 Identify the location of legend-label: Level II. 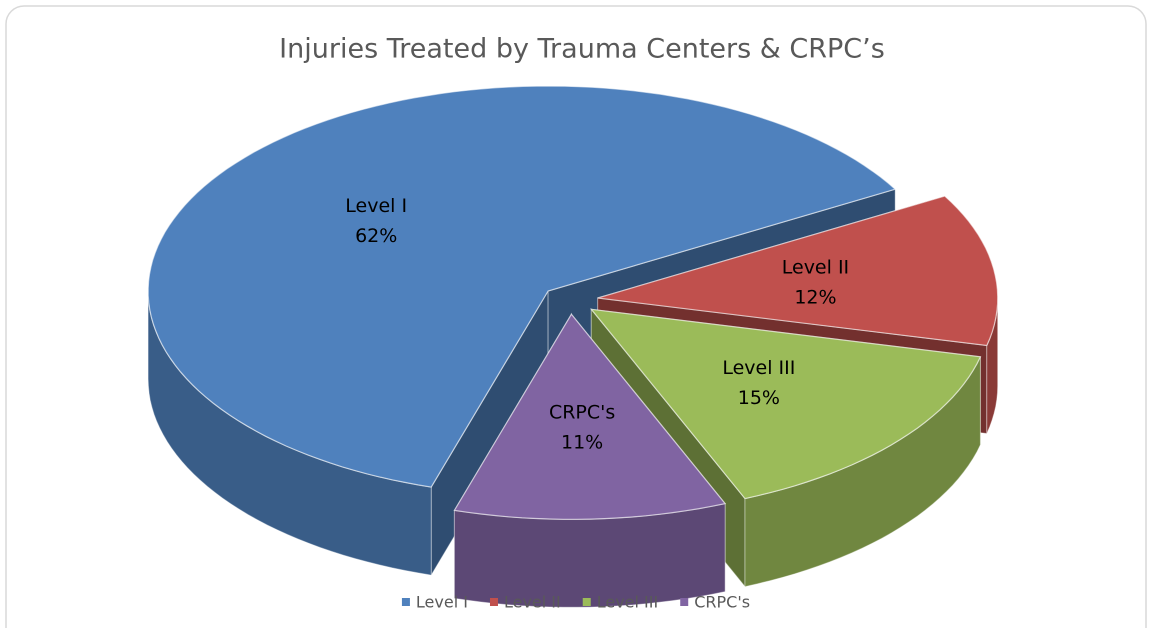
(532, 602).